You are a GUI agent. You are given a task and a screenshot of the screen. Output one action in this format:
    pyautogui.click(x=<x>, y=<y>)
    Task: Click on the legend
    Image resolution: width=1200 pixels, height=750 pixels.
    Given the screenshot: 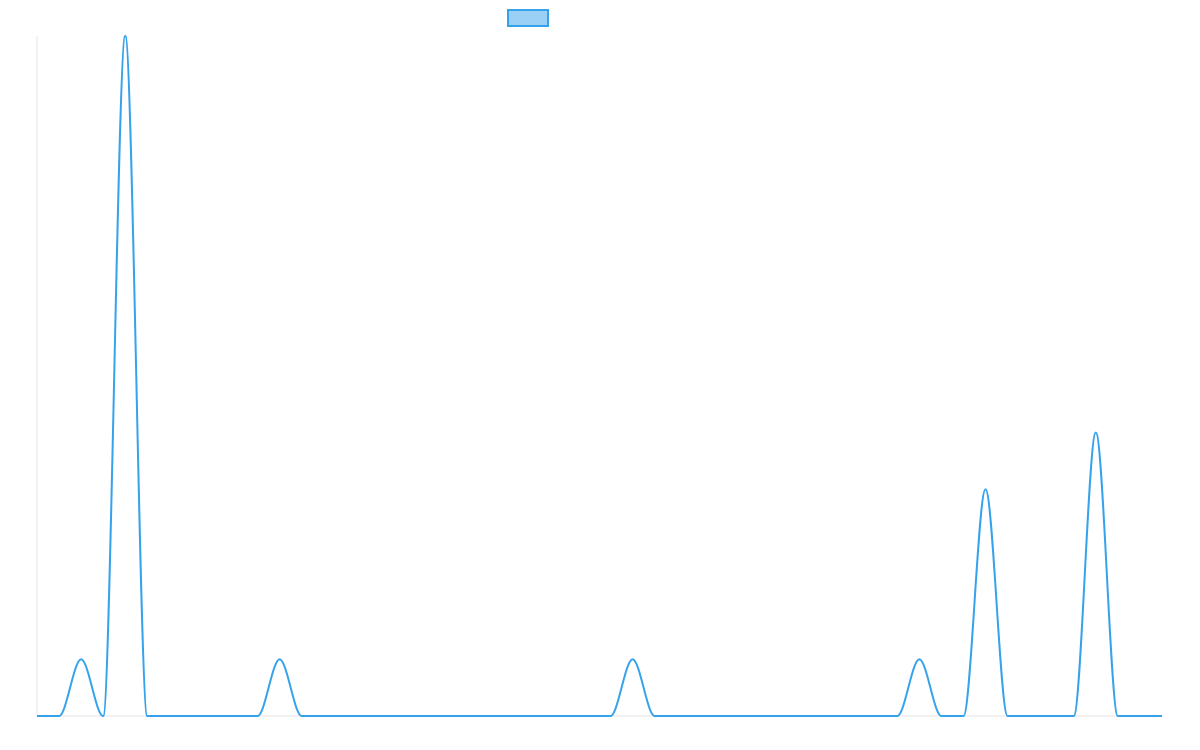 What is the action you would take?
    pyautogui.click(x=528, y=18)
    